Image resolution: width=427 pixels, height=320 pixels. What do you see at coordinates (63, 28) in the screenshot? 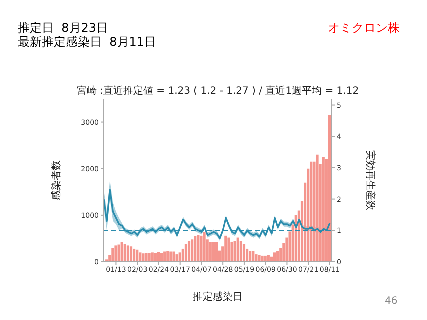
I see `text: 推定日 8月23日` at bounding box center [63, 28].